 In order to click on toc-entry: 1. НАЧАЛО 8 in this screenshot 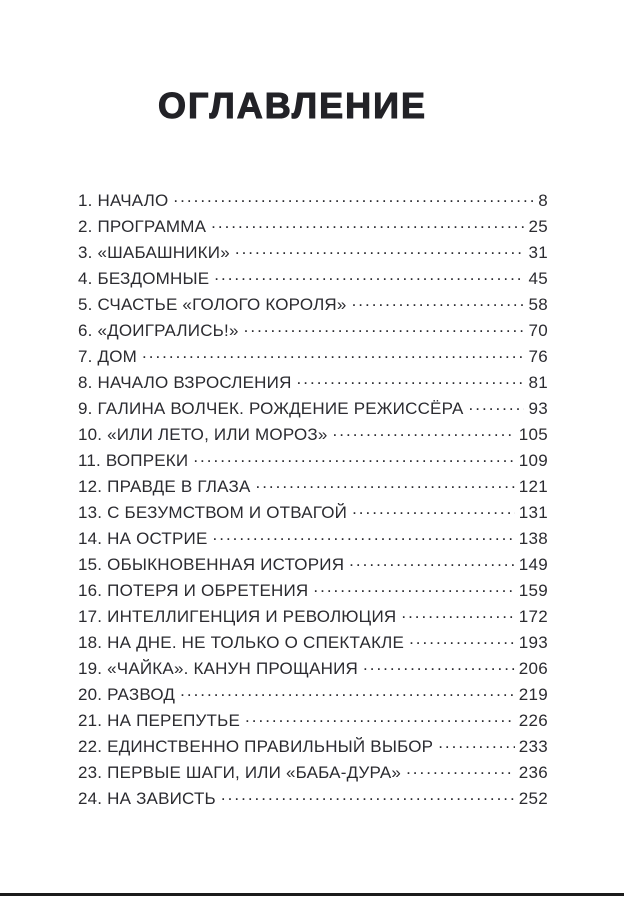, I will do `click(313, 201)`.